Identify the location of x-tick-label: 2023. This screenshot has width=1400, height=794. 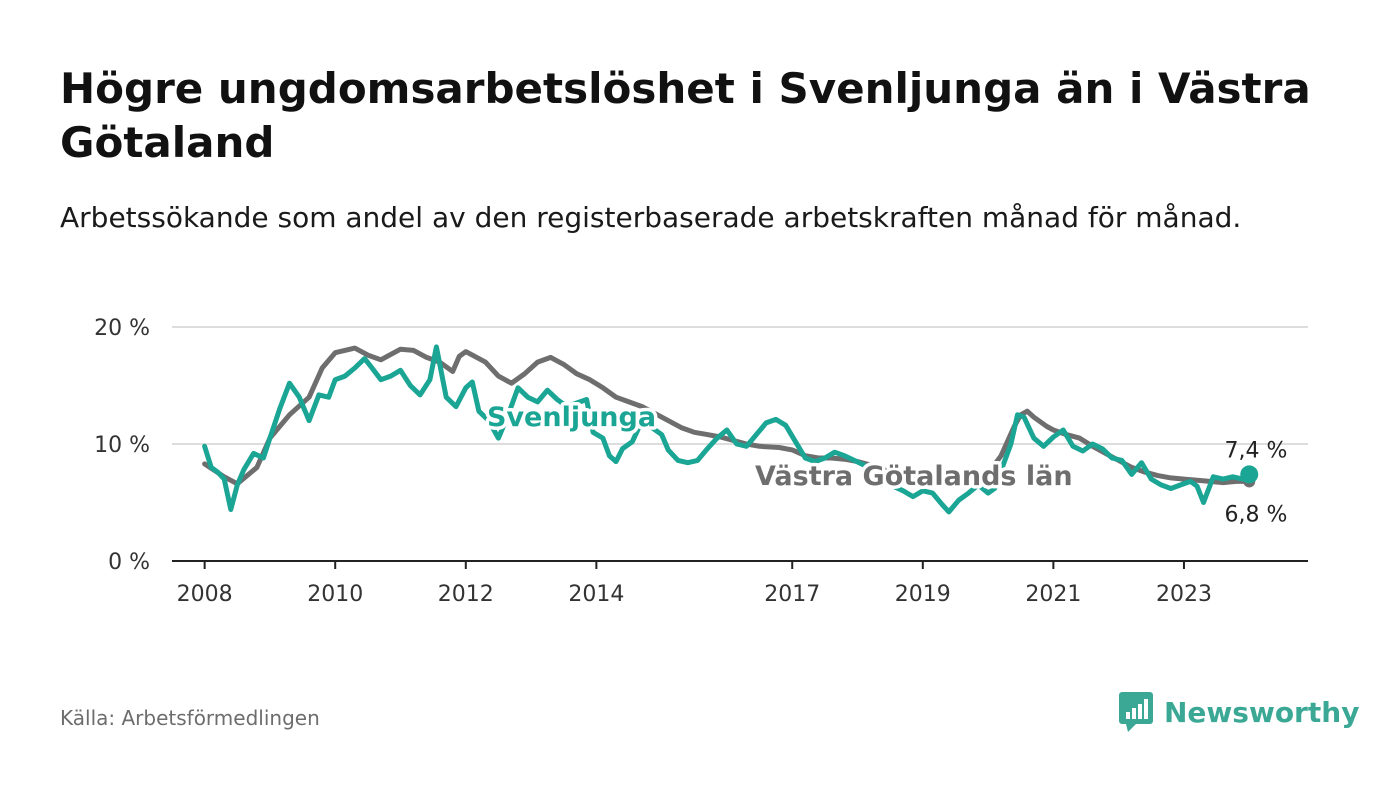
(1184, 594).